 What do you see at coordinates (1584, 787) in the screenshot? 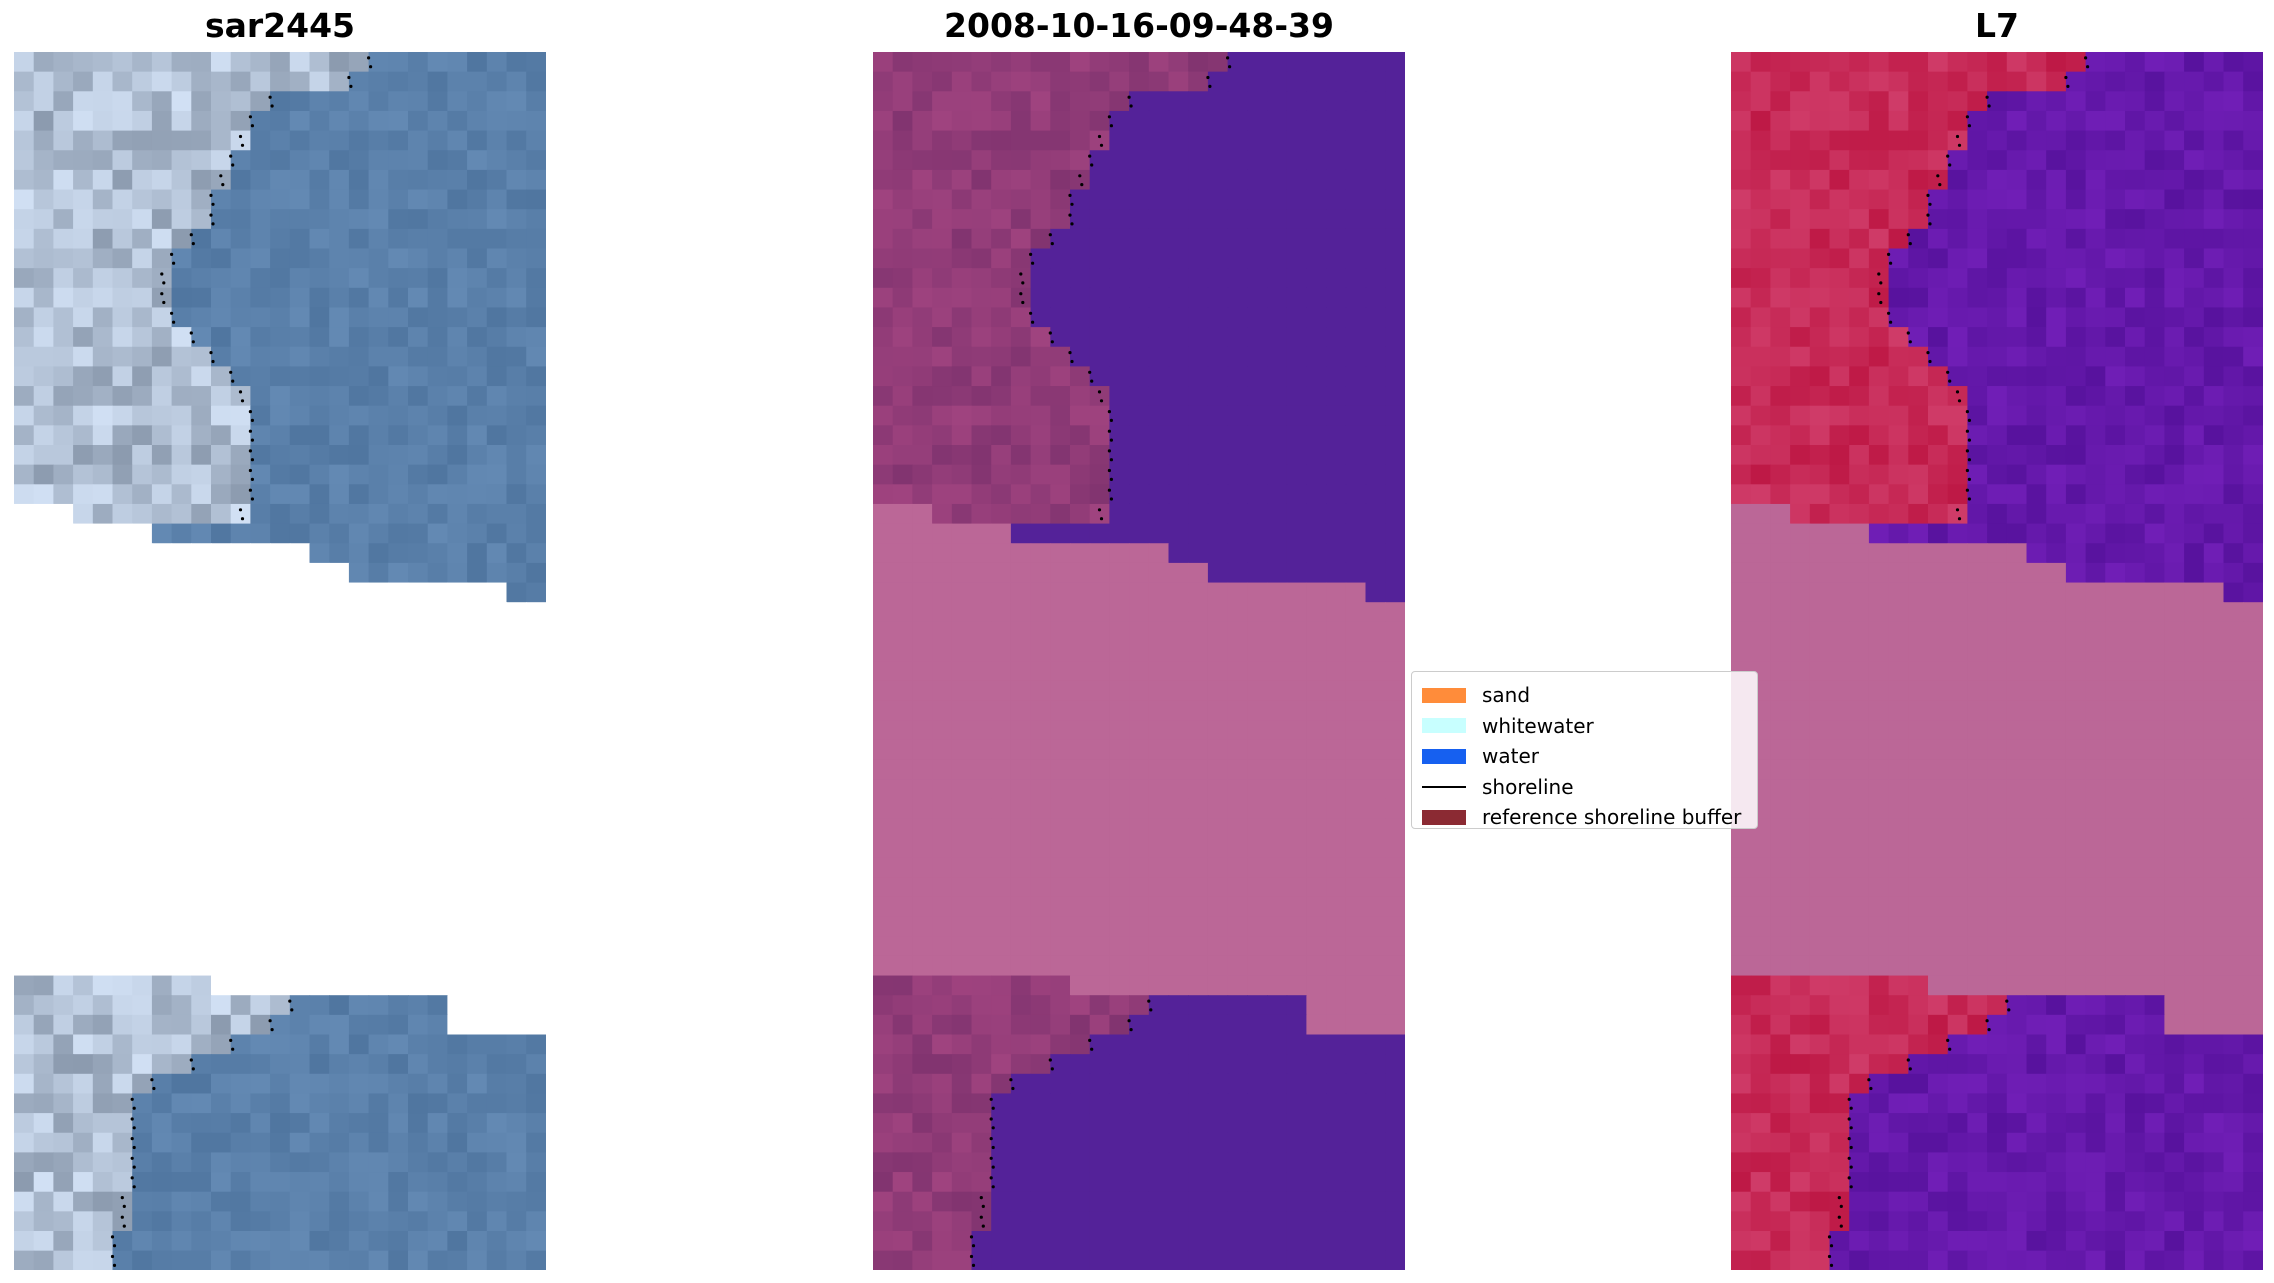
I see `legend-item-shoreline: shoreline` at bounding box center [1584, 787].